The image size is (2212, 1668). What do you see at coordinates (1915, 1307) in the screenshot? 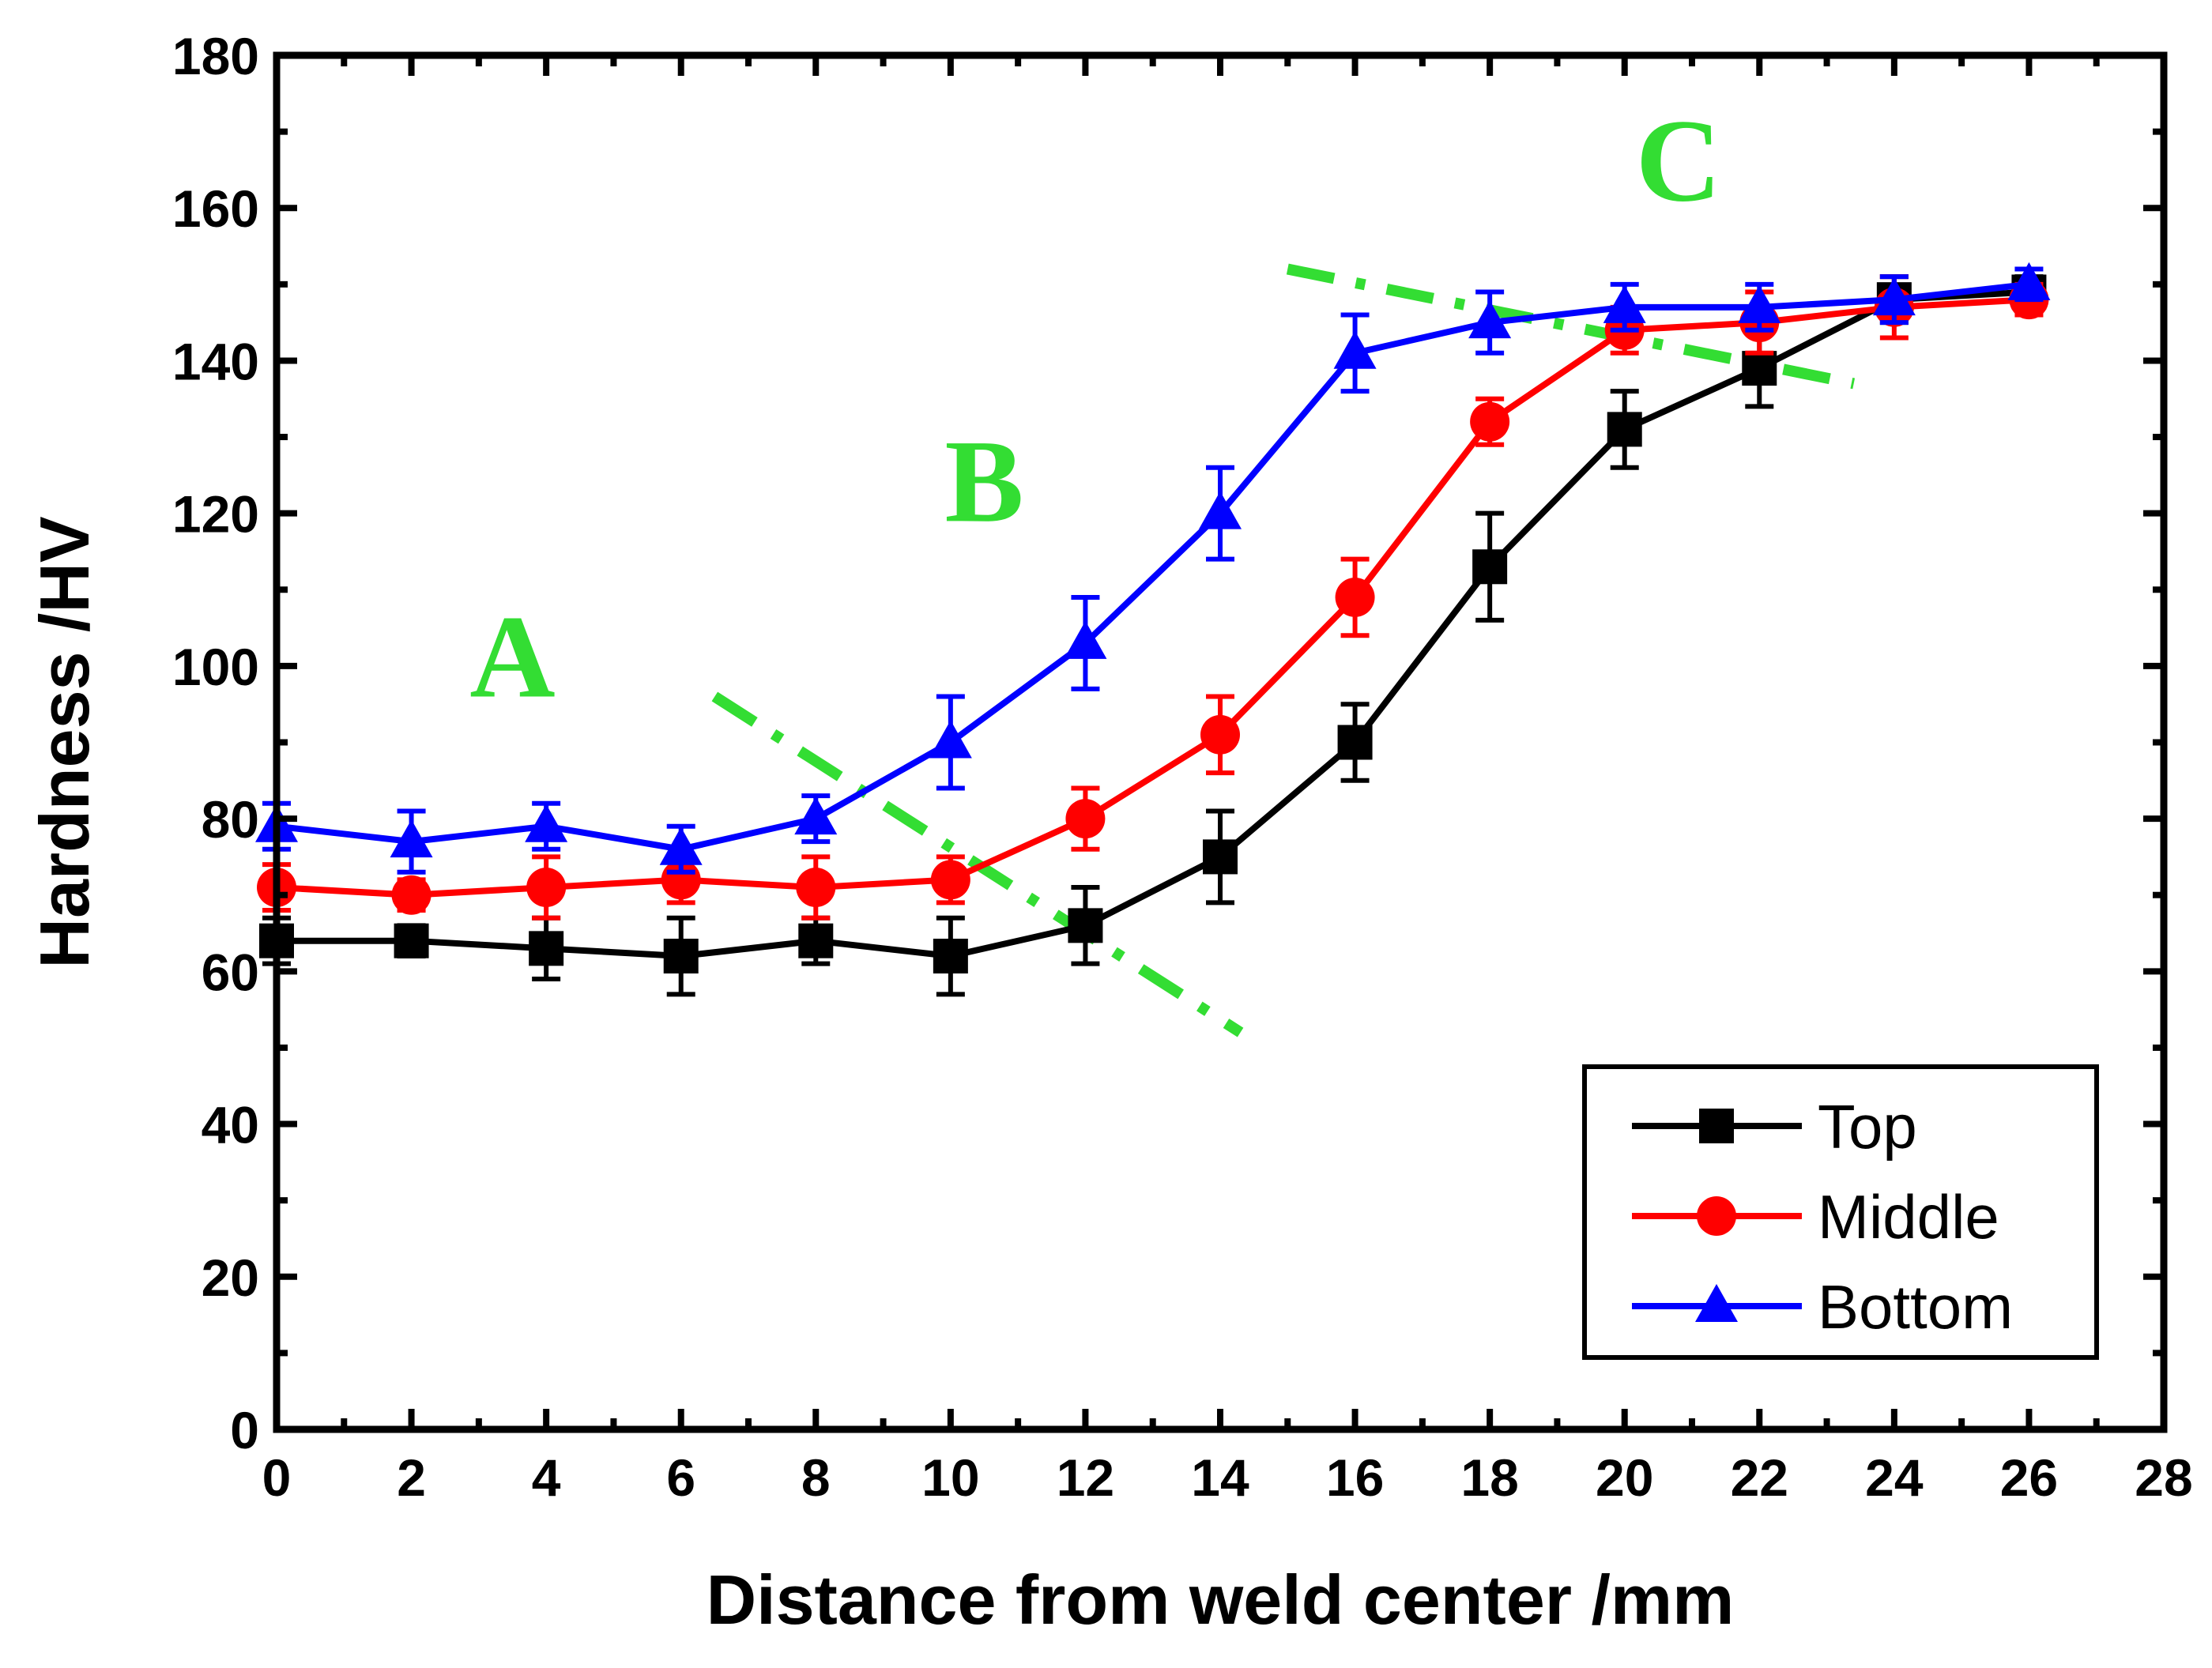
I see `legend-label-bottom: Bottom` at bounding box center [1915, 1307].